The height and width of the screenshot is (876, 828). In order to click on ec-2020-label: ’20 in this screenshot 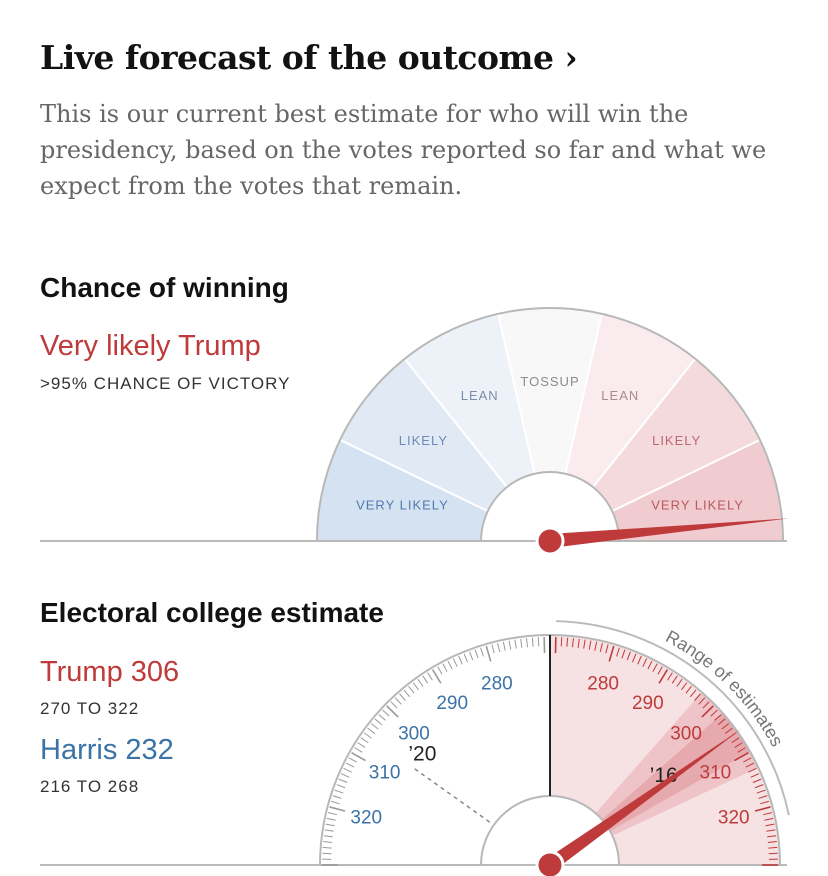, I will do `click(422, 754)`.